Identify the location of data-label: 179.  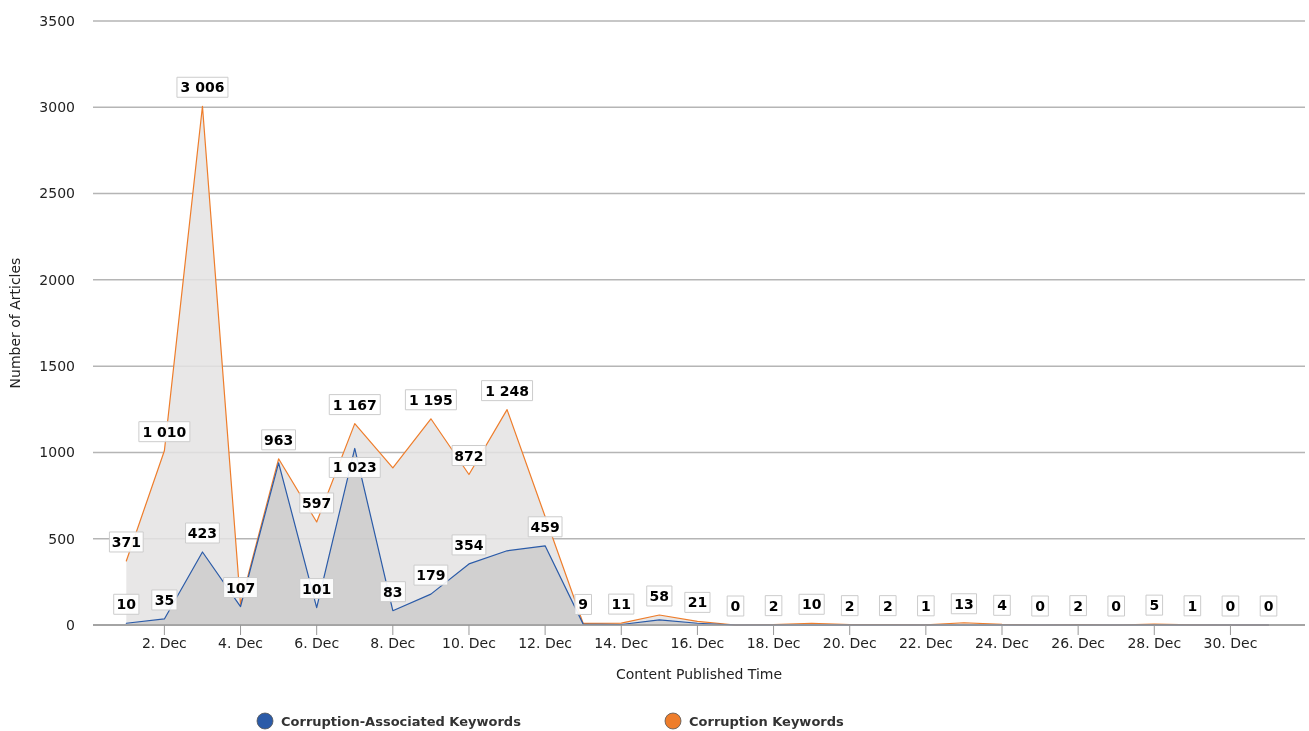
(431, 575).